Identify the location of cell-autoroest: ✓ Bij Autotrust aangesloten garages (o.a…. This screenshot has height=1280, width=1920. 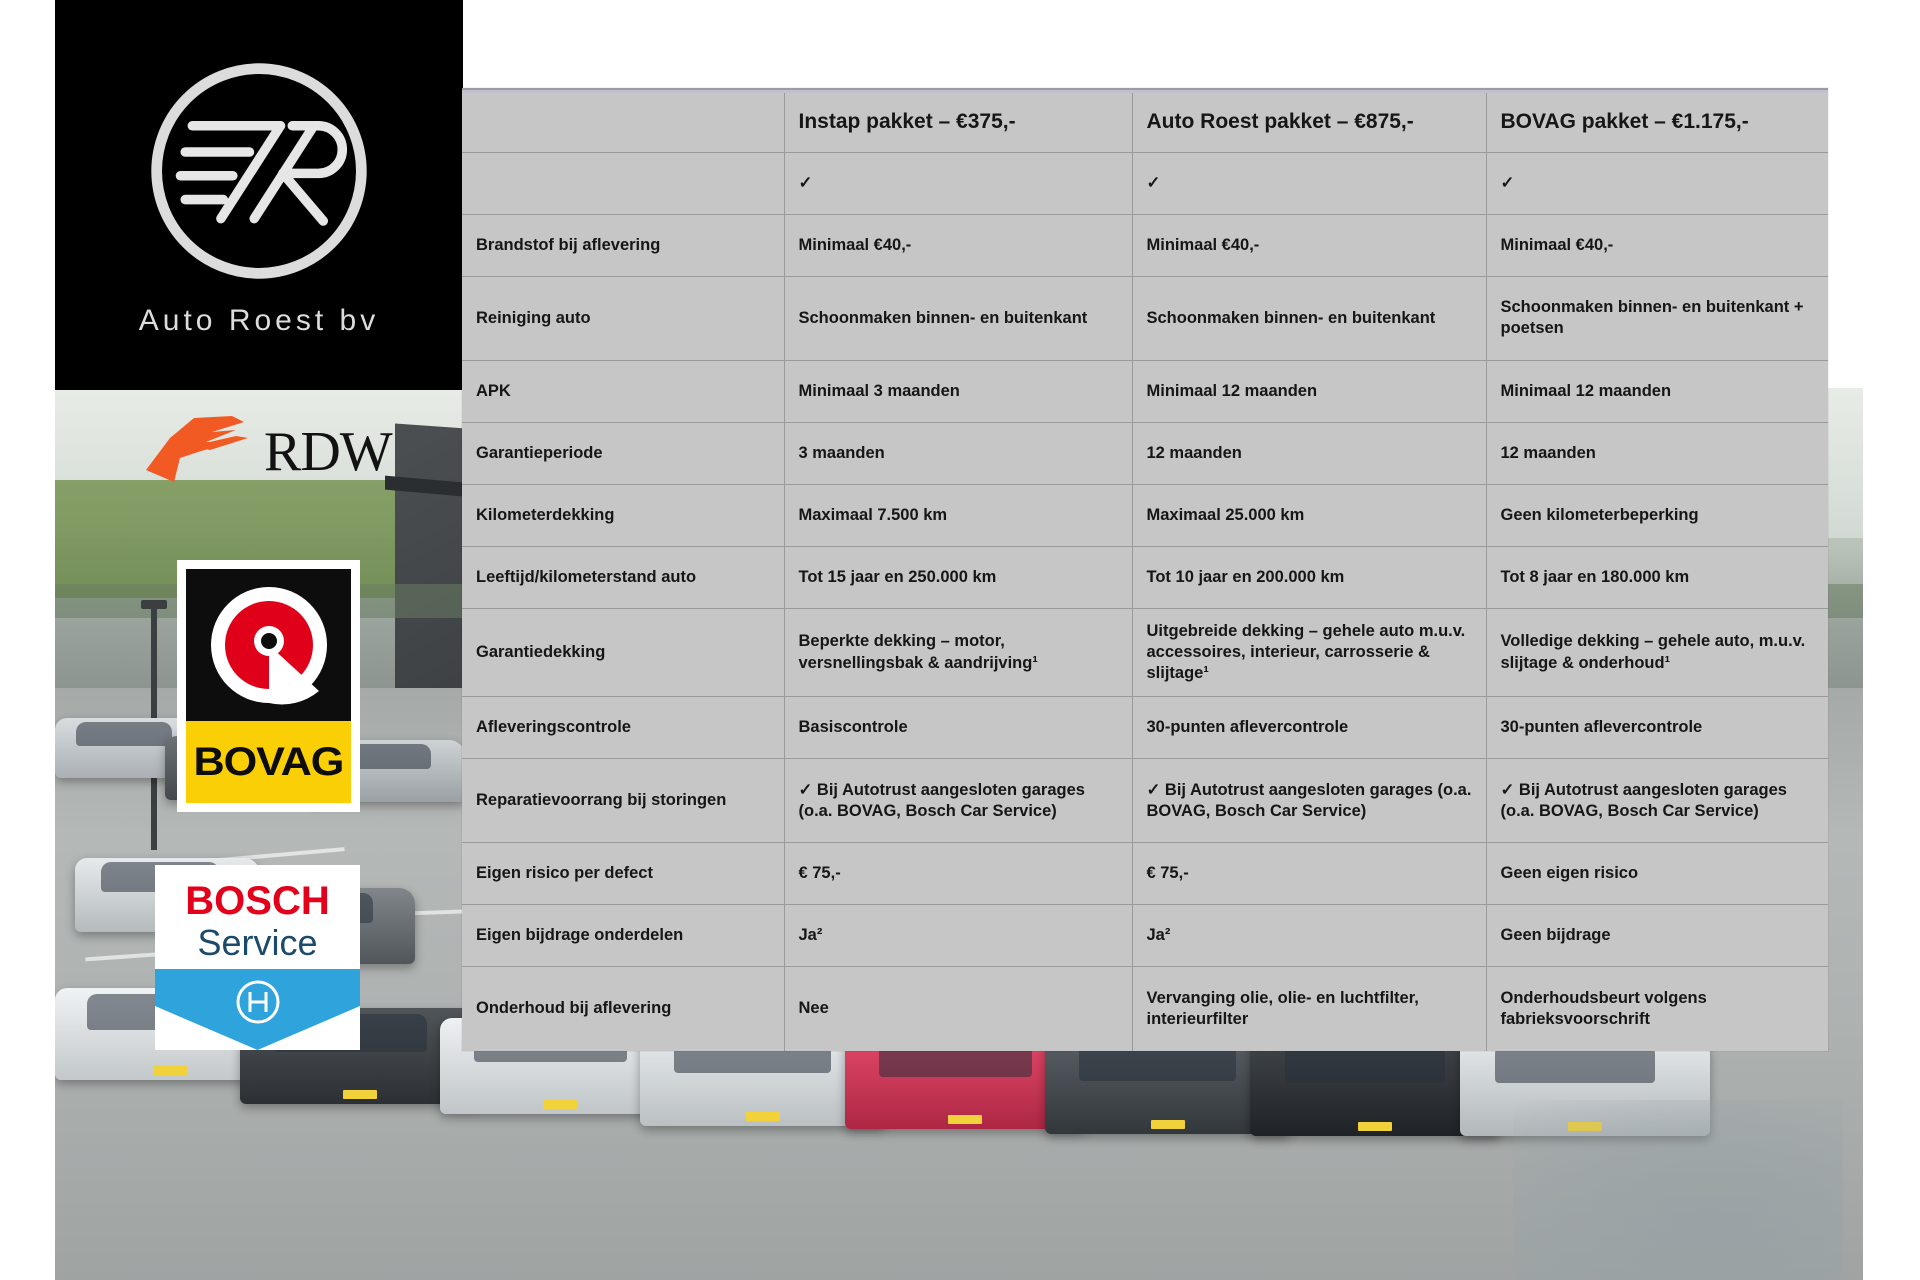
(1309, 801).